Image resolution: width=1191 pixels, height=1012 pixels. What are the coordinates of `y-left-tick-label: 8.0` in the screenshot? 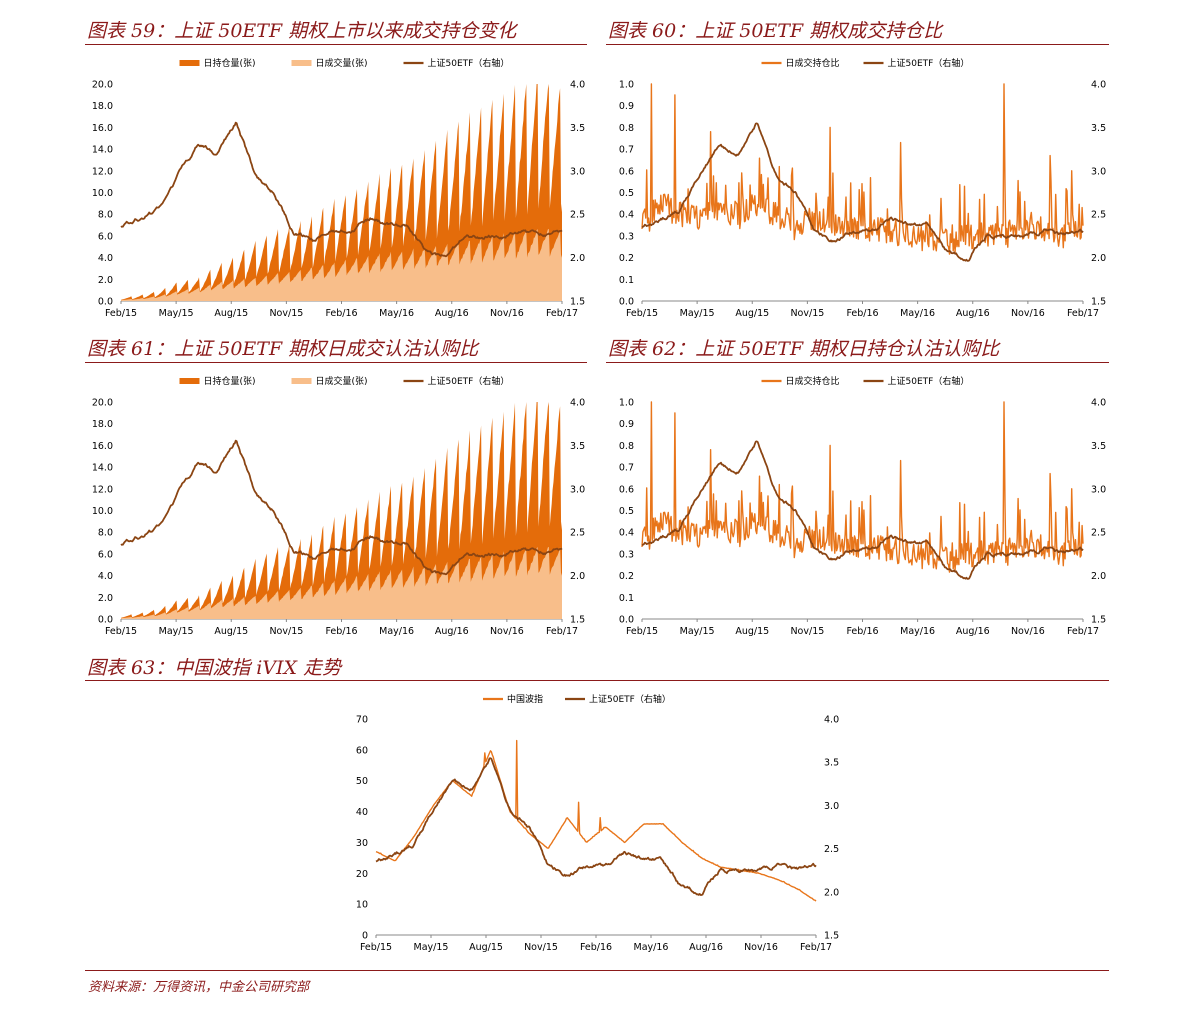 It's located at (105, 533).